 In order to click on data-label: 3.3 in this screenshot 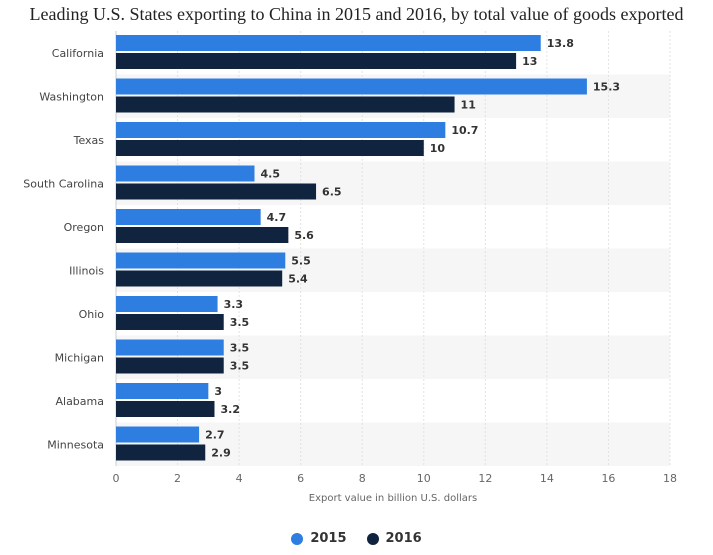, I will do `click(234, 304)`.